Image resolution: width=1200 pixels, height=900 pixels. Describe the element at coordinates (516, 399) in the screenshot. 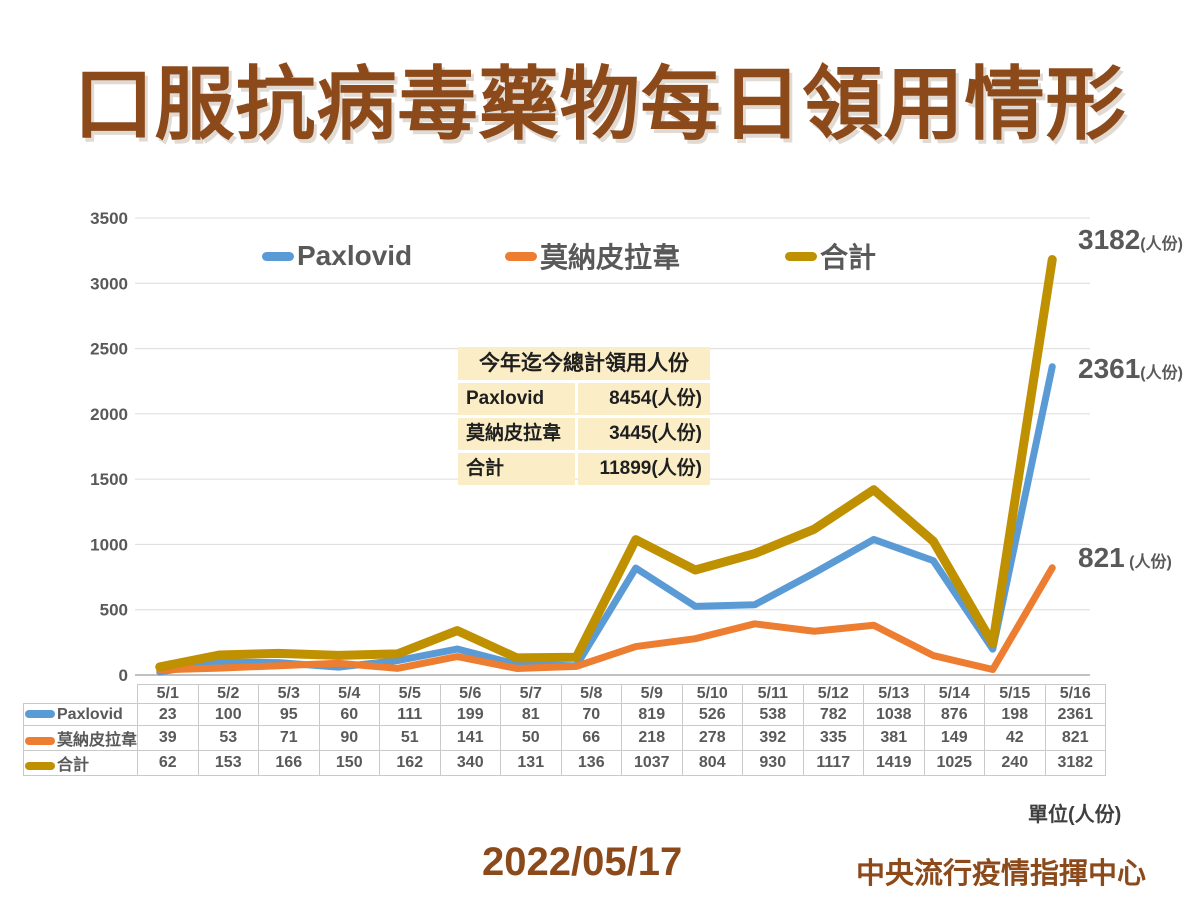

I see `summary-label: Paxlovid` at that location.